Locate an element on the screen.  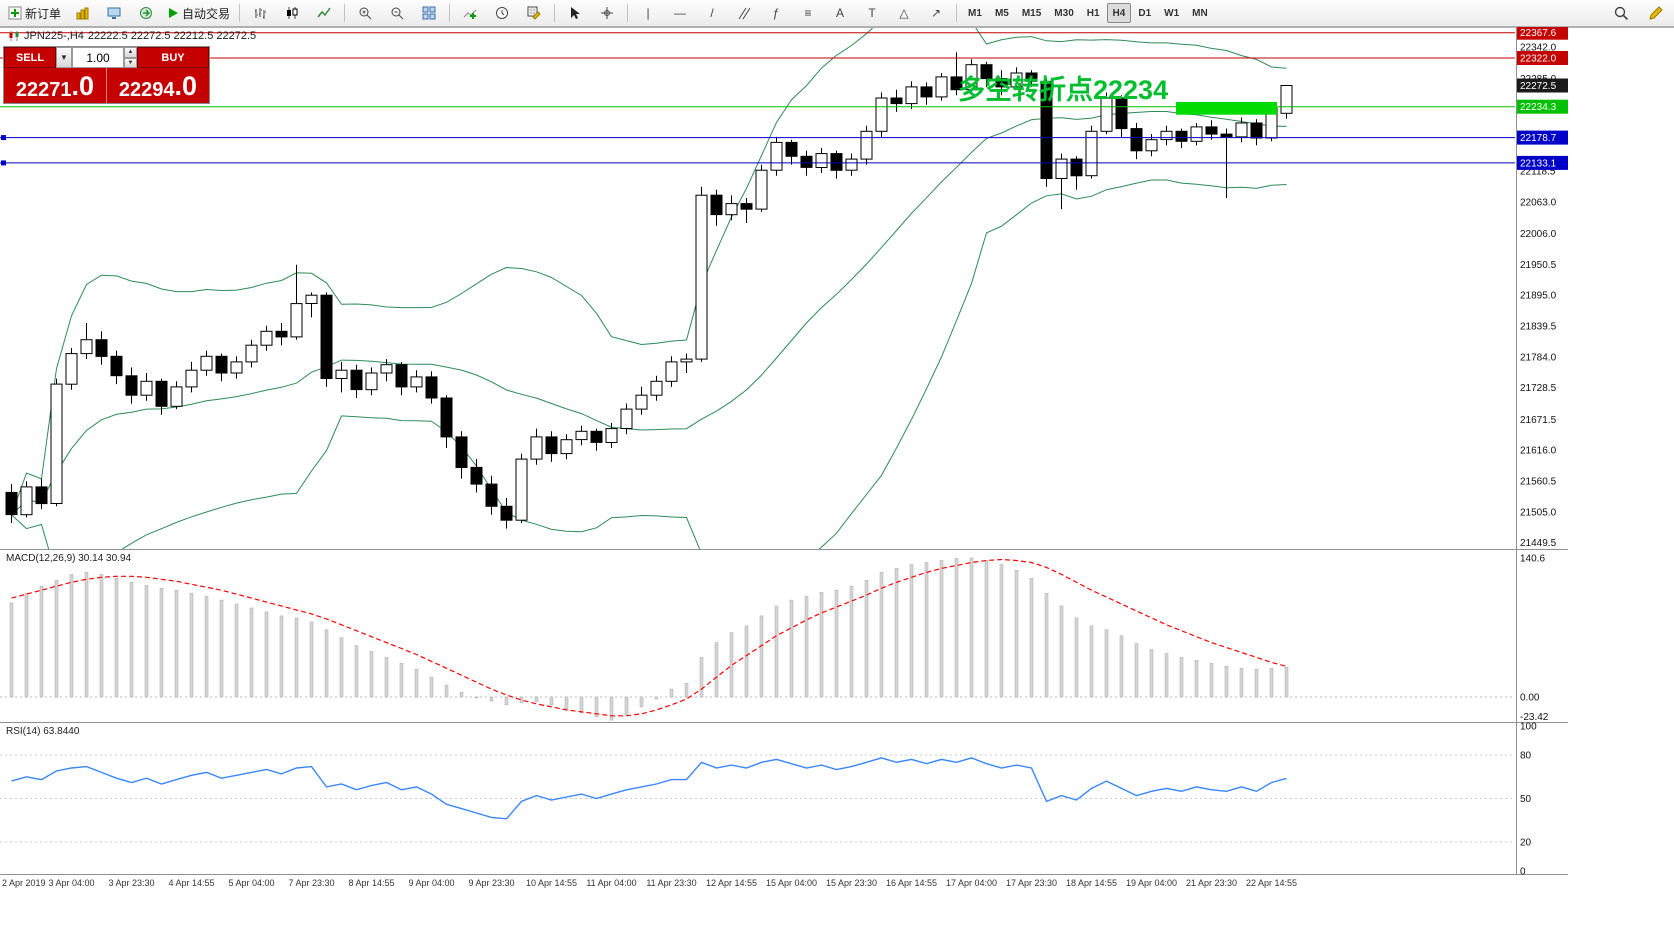
volume-decrement-button: ▼ is located at coordinates (130, 62).